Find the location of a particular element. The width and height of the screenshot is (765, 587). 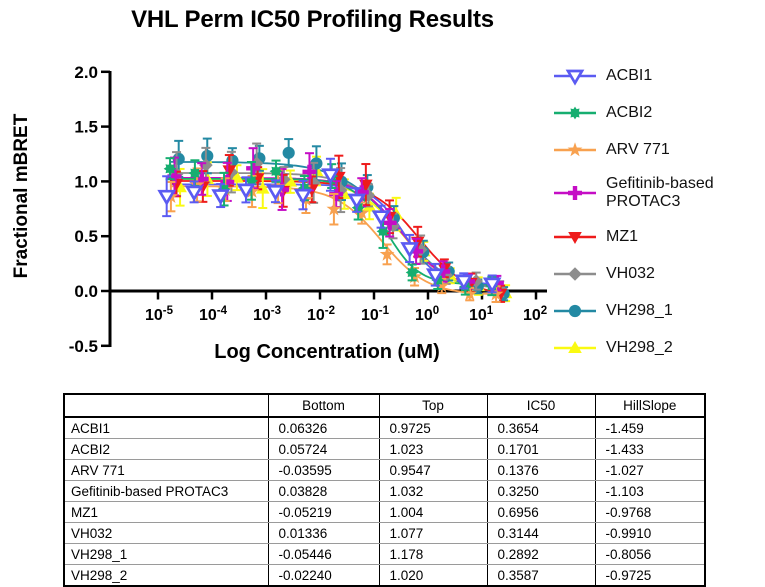

legend-item-VH298_1: VH298_1 is located at coordinates (657, 311).